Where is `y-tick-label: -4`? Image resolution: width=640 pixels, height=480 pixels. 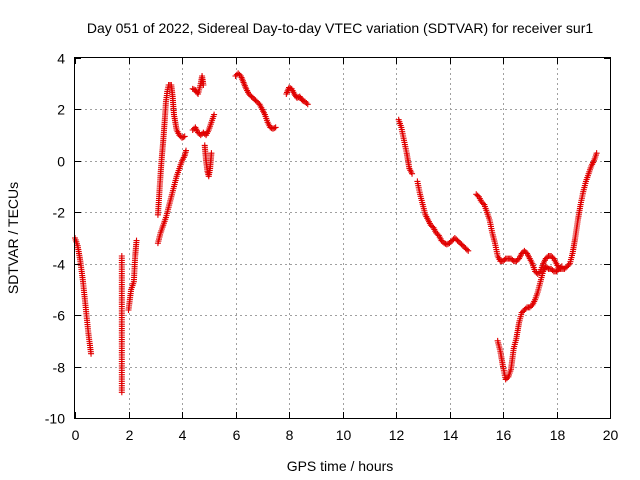
y-tick-label: -4 is located at coordinates (59, 265).